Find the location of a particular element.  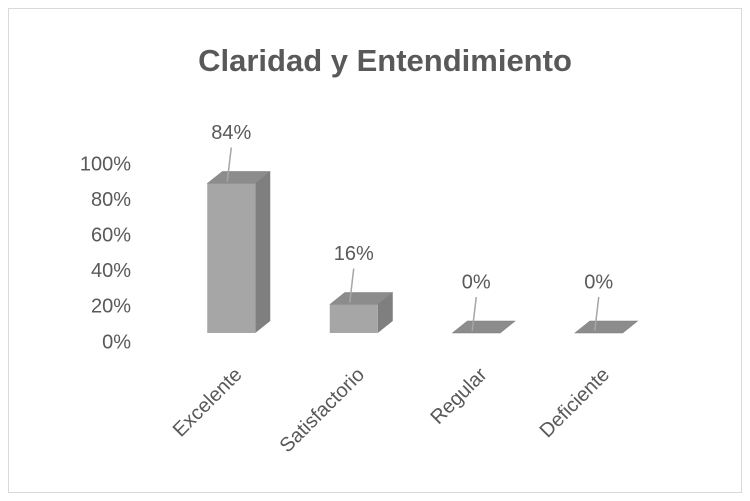

value-label: 16% is located at coordinates (354, 254).